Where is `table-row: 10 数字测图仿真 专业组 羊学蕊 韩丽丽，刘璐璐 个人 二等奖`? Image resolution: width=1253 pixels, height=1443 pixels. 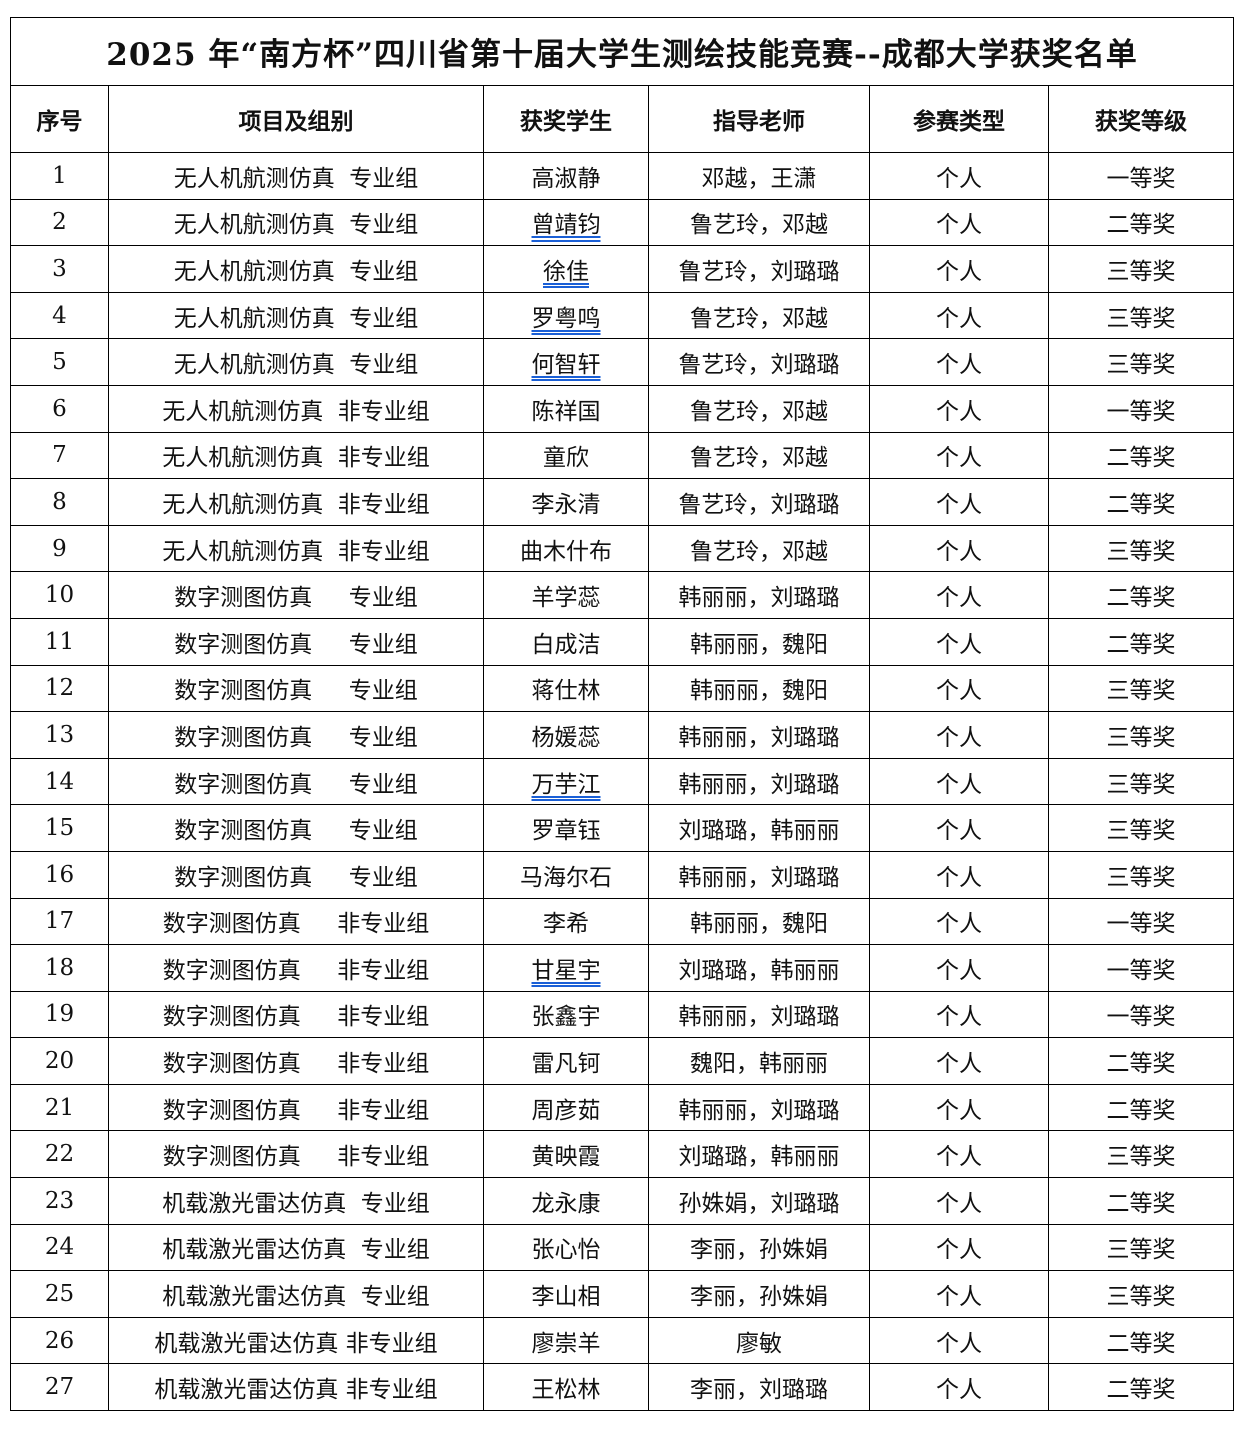 table-row: 10 数字测图仿真 专业组 羊学蕊 韩丽丽，刘璐璐 个人 二等奖 is located at coordinates (622, 595).